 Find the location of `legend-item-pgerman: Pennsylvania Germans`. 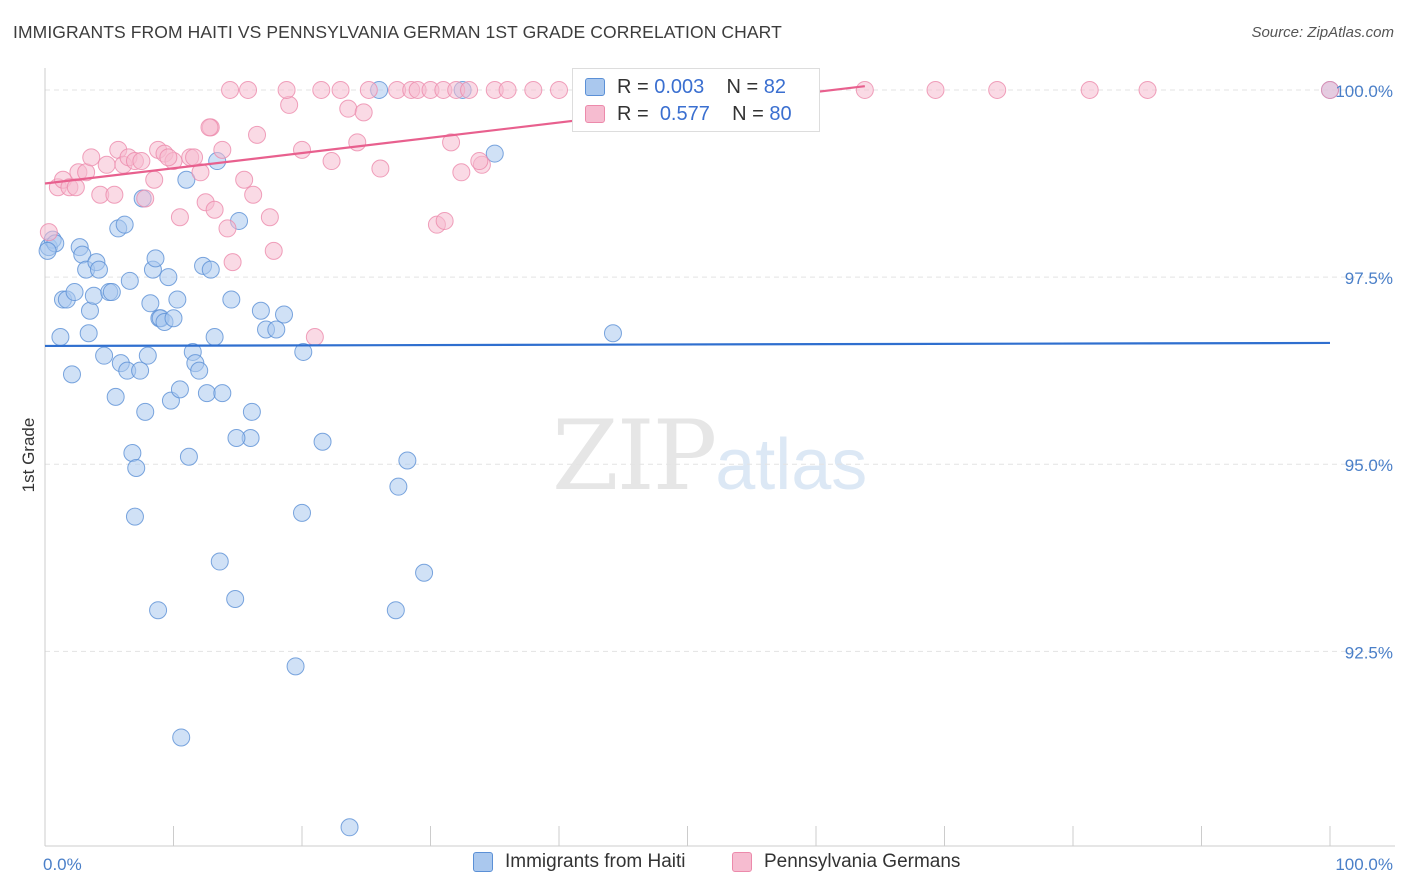

legend-item-pgerman: Pennsylvania Germans is located at coordinates (846, 862).